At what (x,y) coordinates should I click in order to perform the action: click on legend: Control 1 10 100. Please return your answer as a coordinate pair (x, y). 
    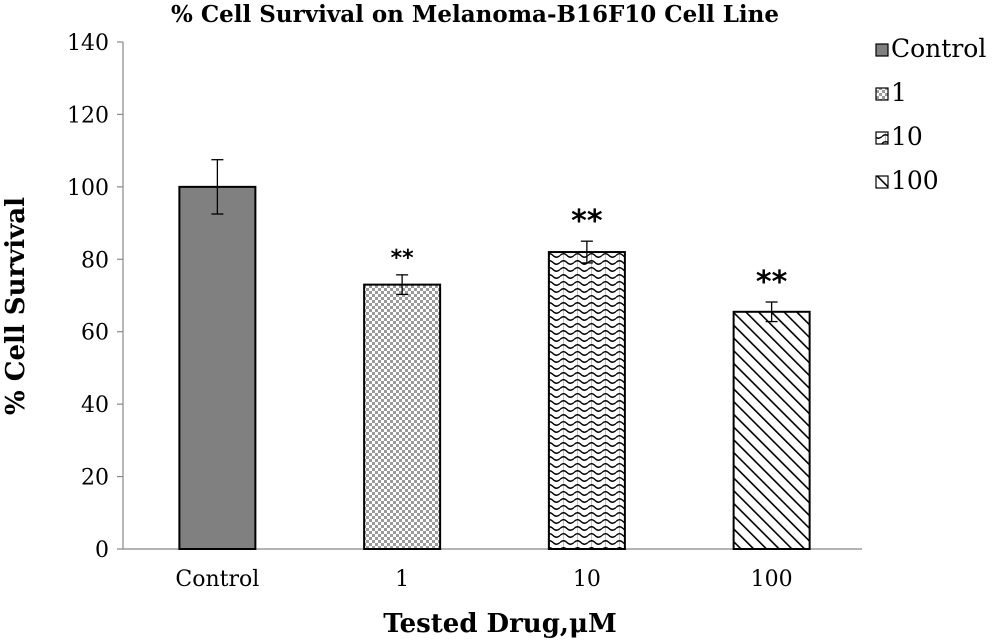
    Looking at the image, I should click on (930, 114).